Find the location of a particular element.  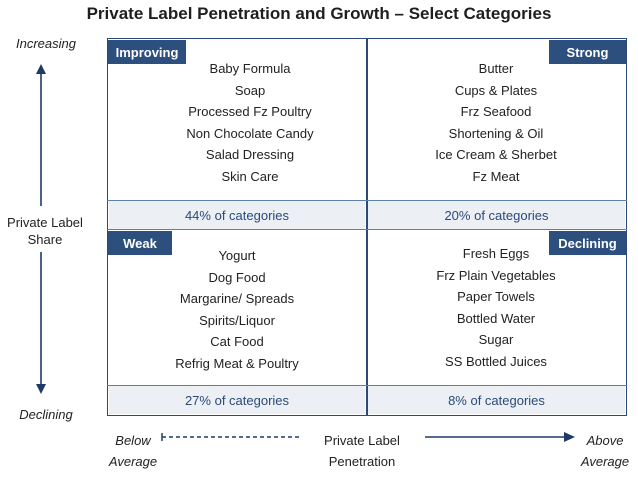

list-item: Skin Care is located at coordinates (250, 176).